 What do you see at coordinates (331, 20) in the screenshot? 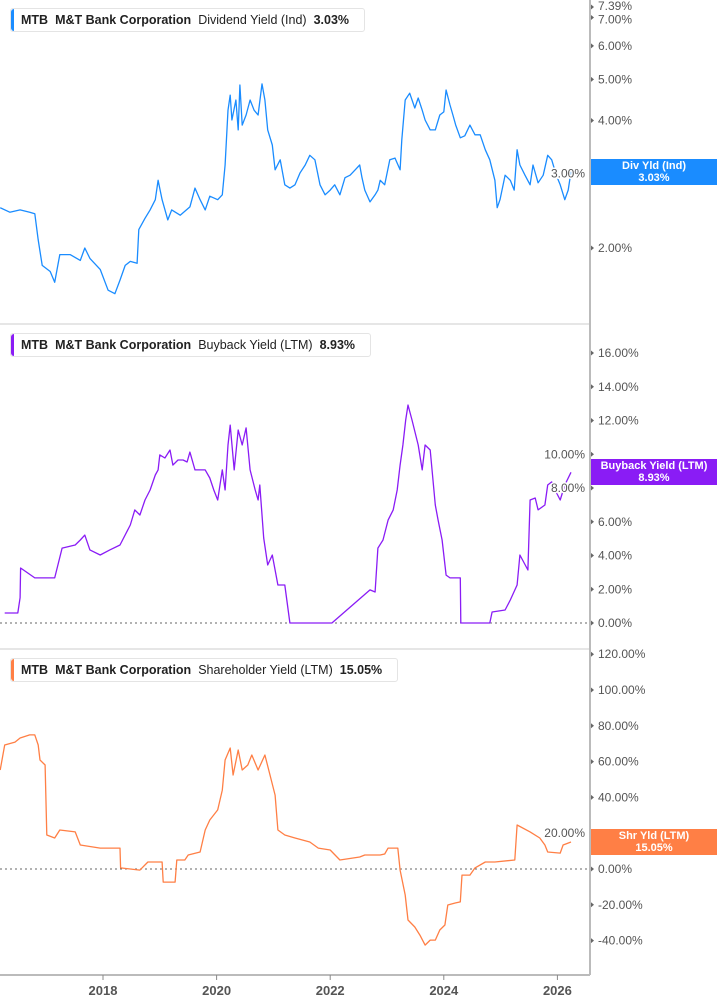
I see `legend-value: 3.03%` at bounding box center [331, 20].